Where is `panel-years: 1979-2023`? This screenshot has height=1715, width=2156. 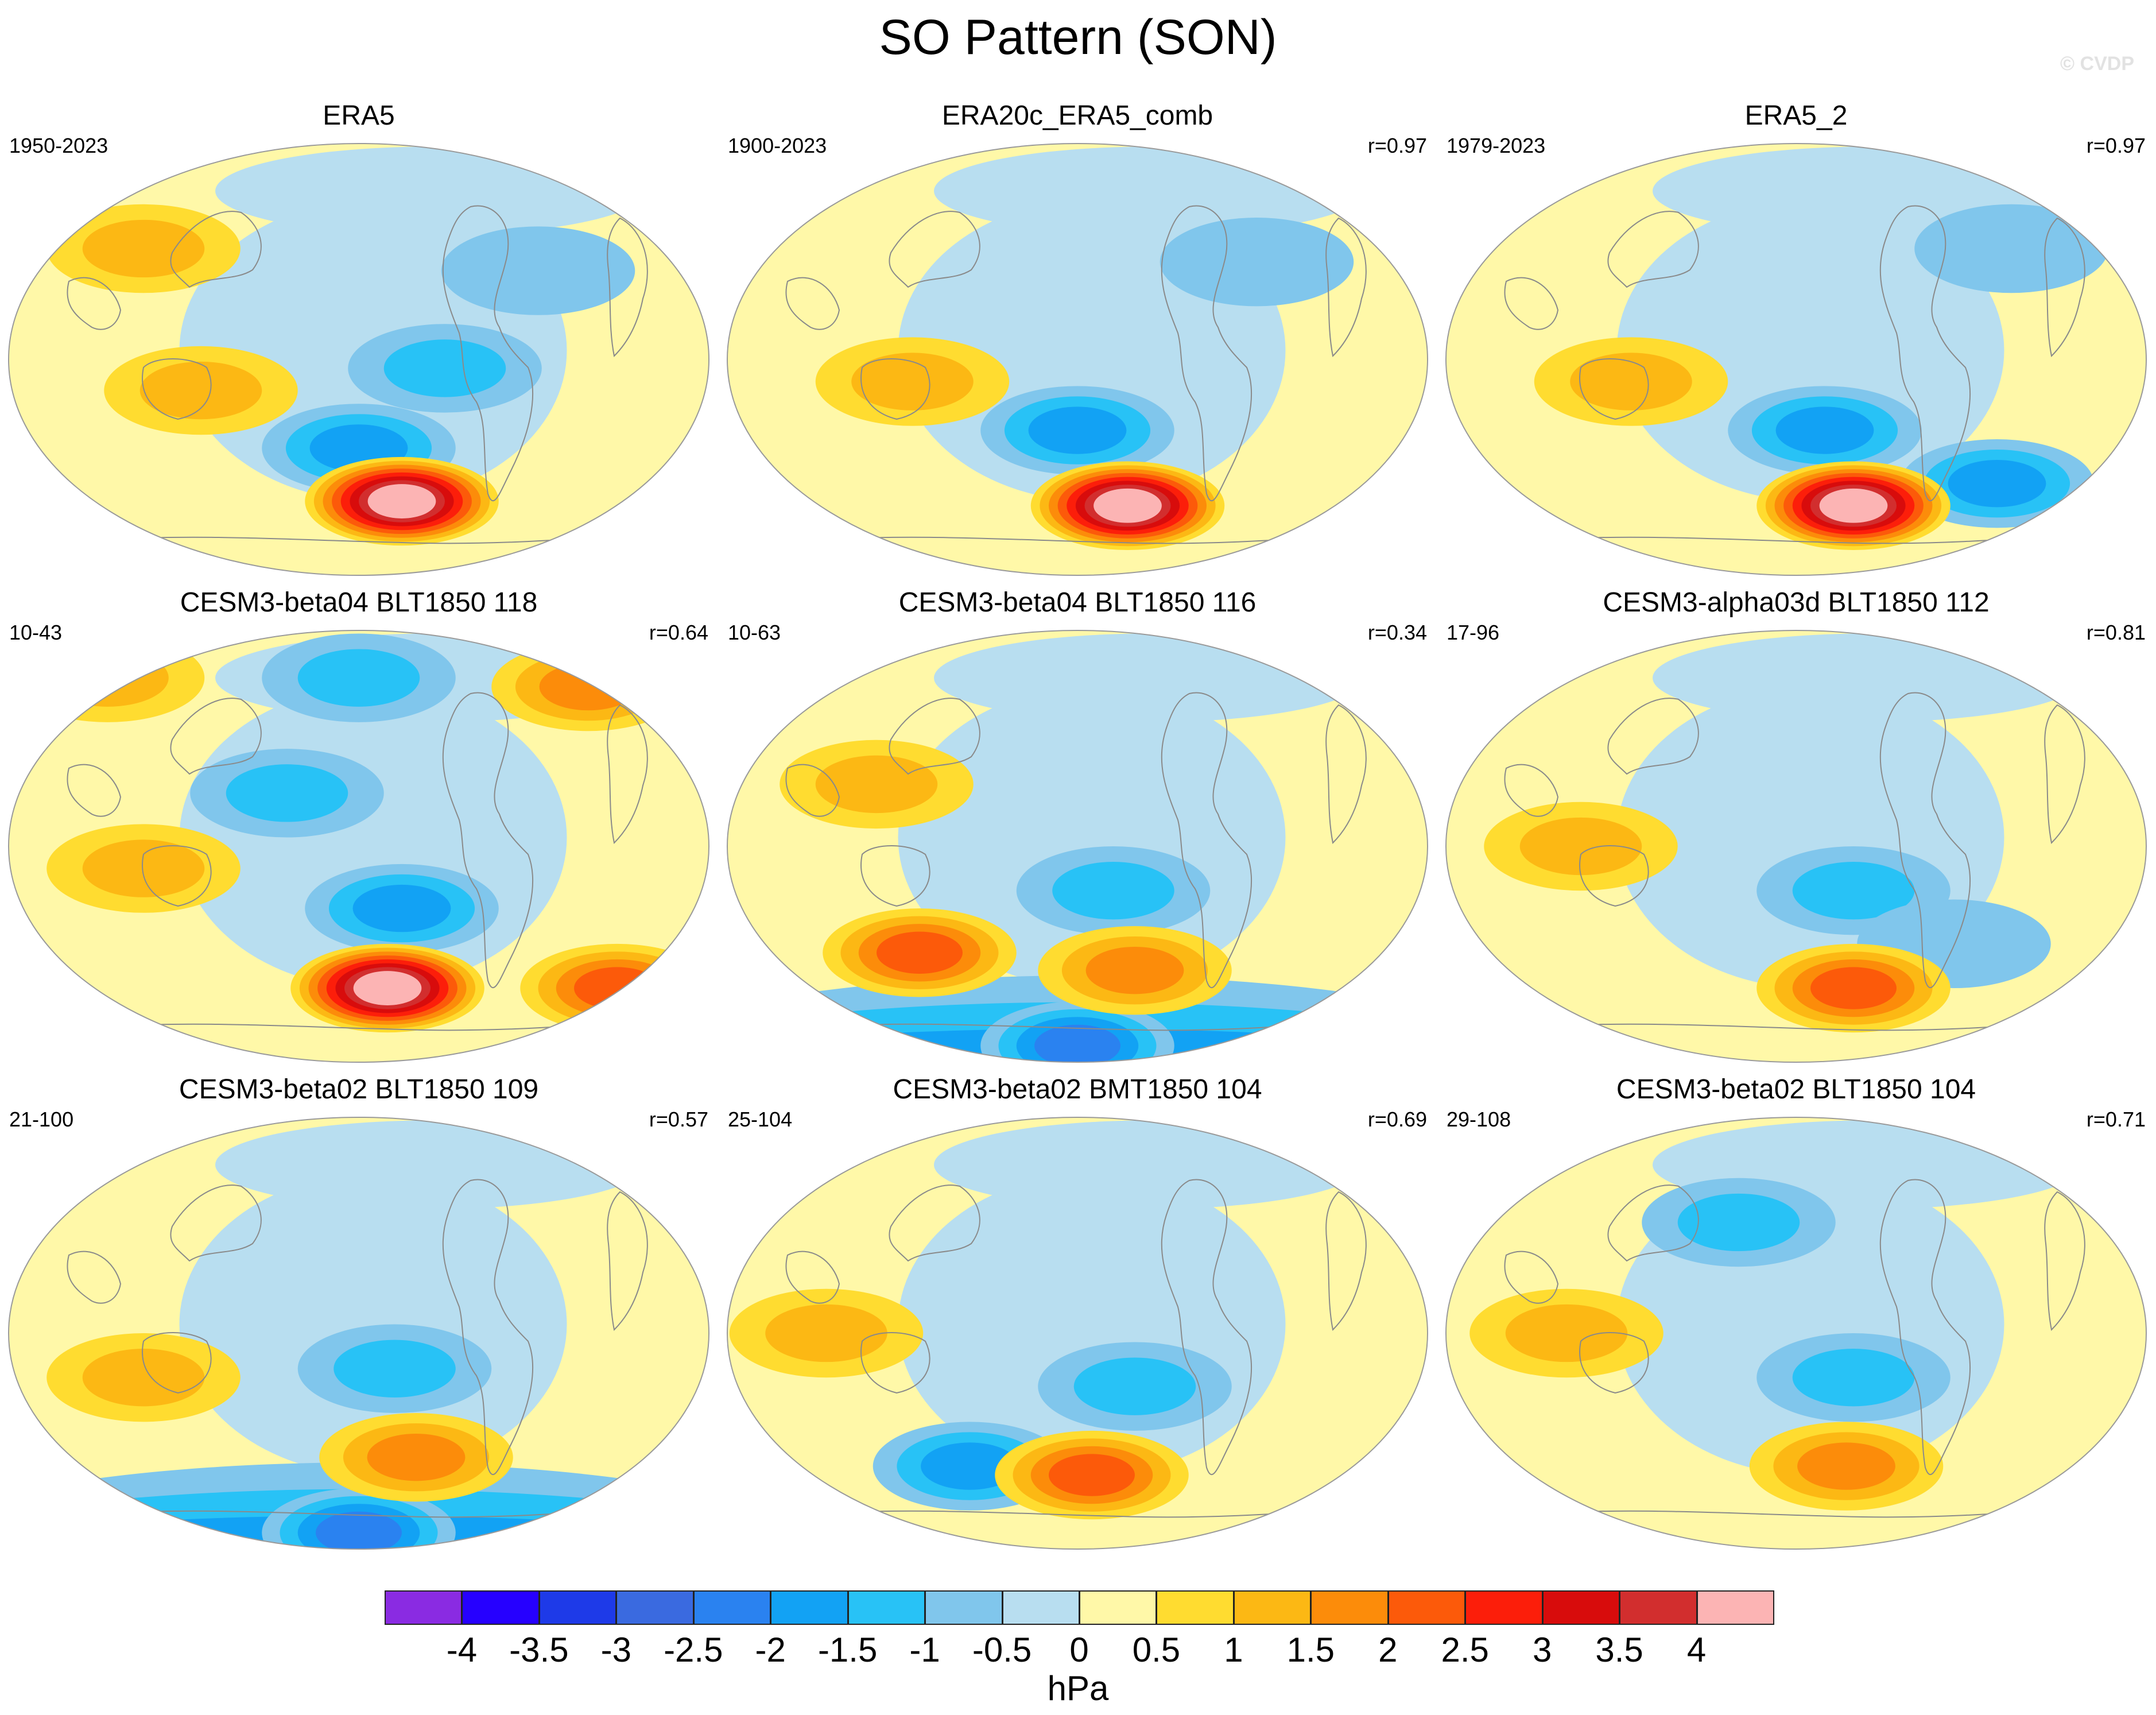 panel-years: 1979-2023 is located at coordinates (1496, 146).